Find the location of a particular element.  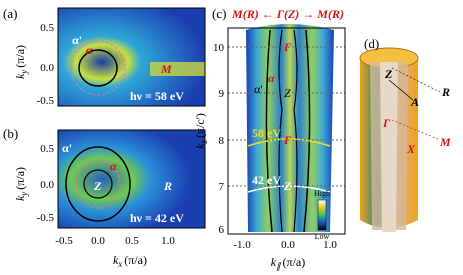

annotation: hν = 58 eV is located at coordinates (157, 96).